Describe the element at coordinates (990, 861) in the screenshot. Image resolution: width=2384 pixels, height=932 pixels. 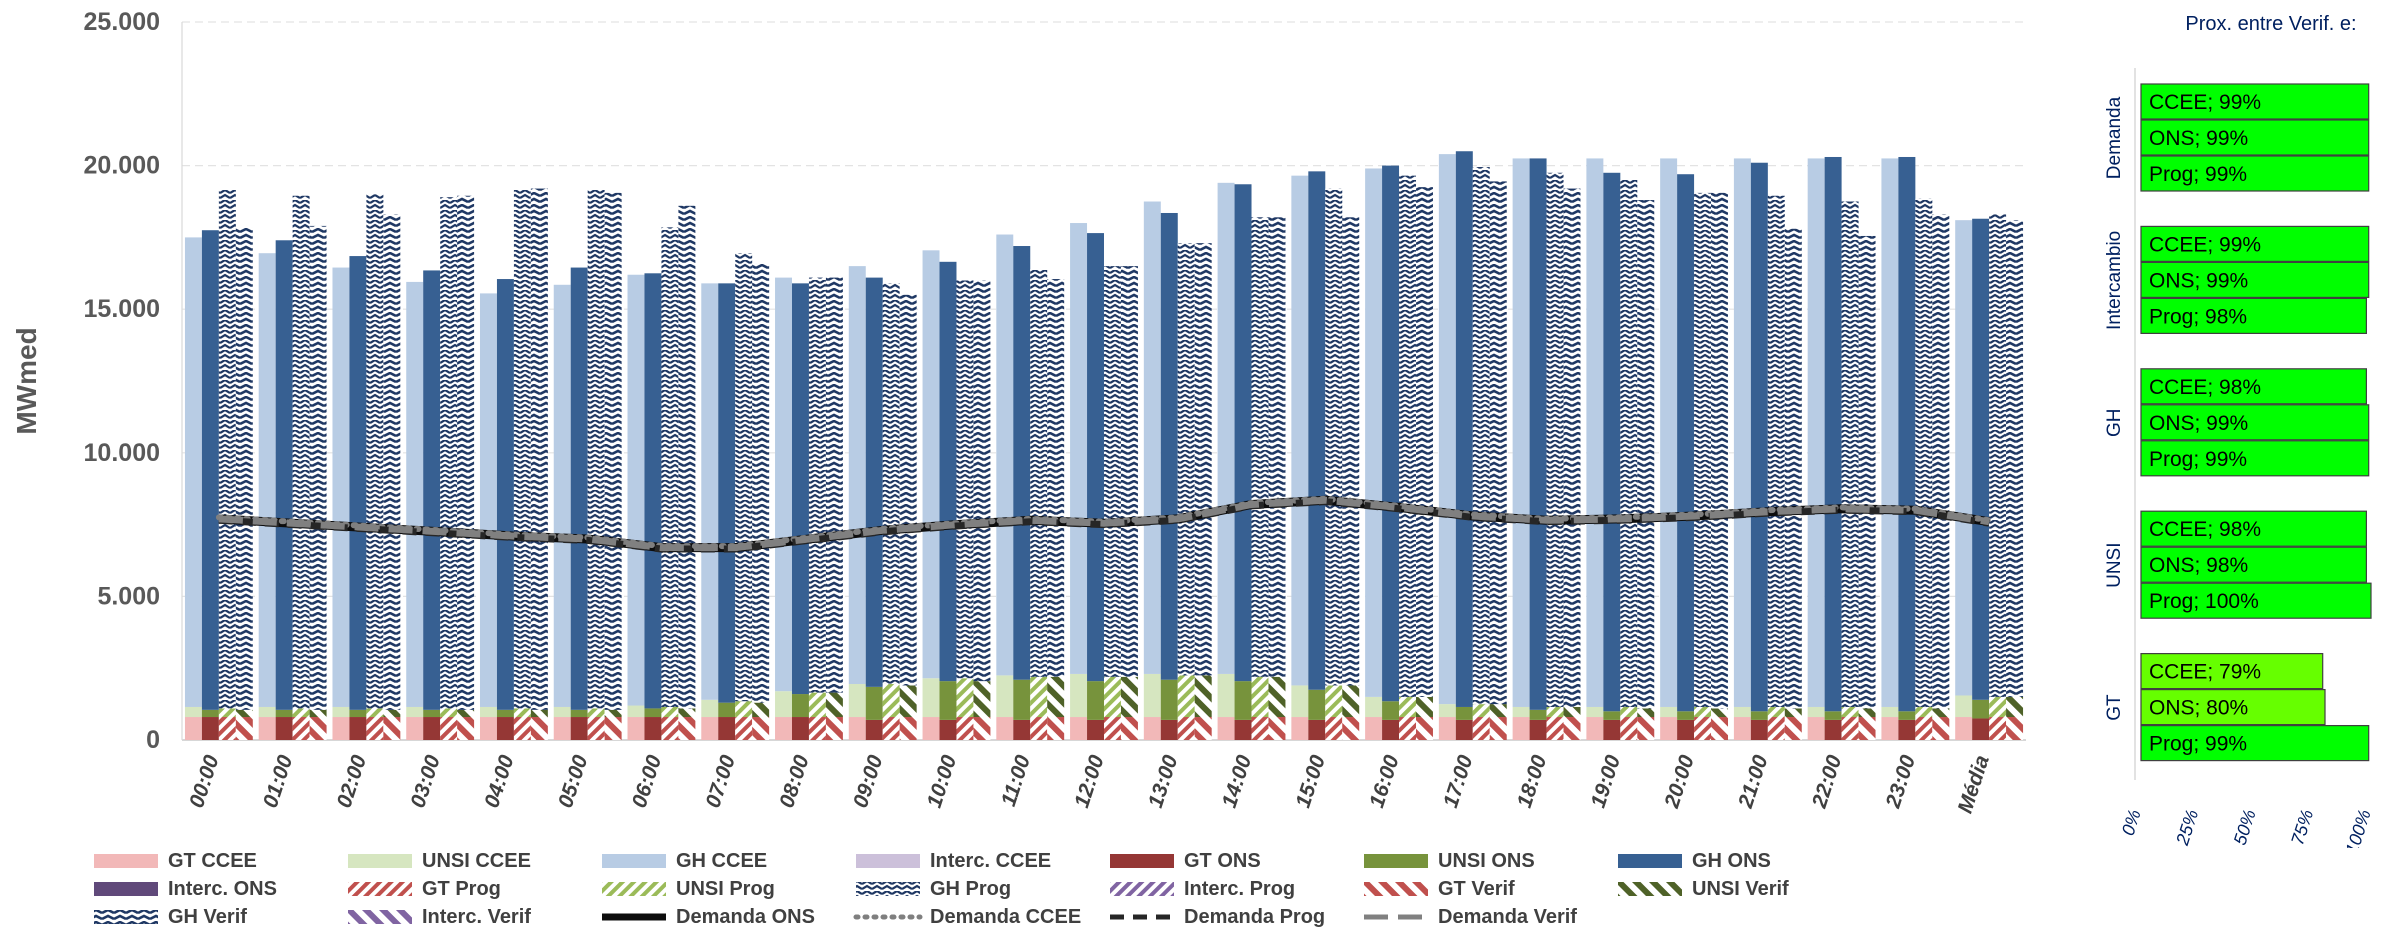
I see `legend-label: Interc. CCEE` at that location.